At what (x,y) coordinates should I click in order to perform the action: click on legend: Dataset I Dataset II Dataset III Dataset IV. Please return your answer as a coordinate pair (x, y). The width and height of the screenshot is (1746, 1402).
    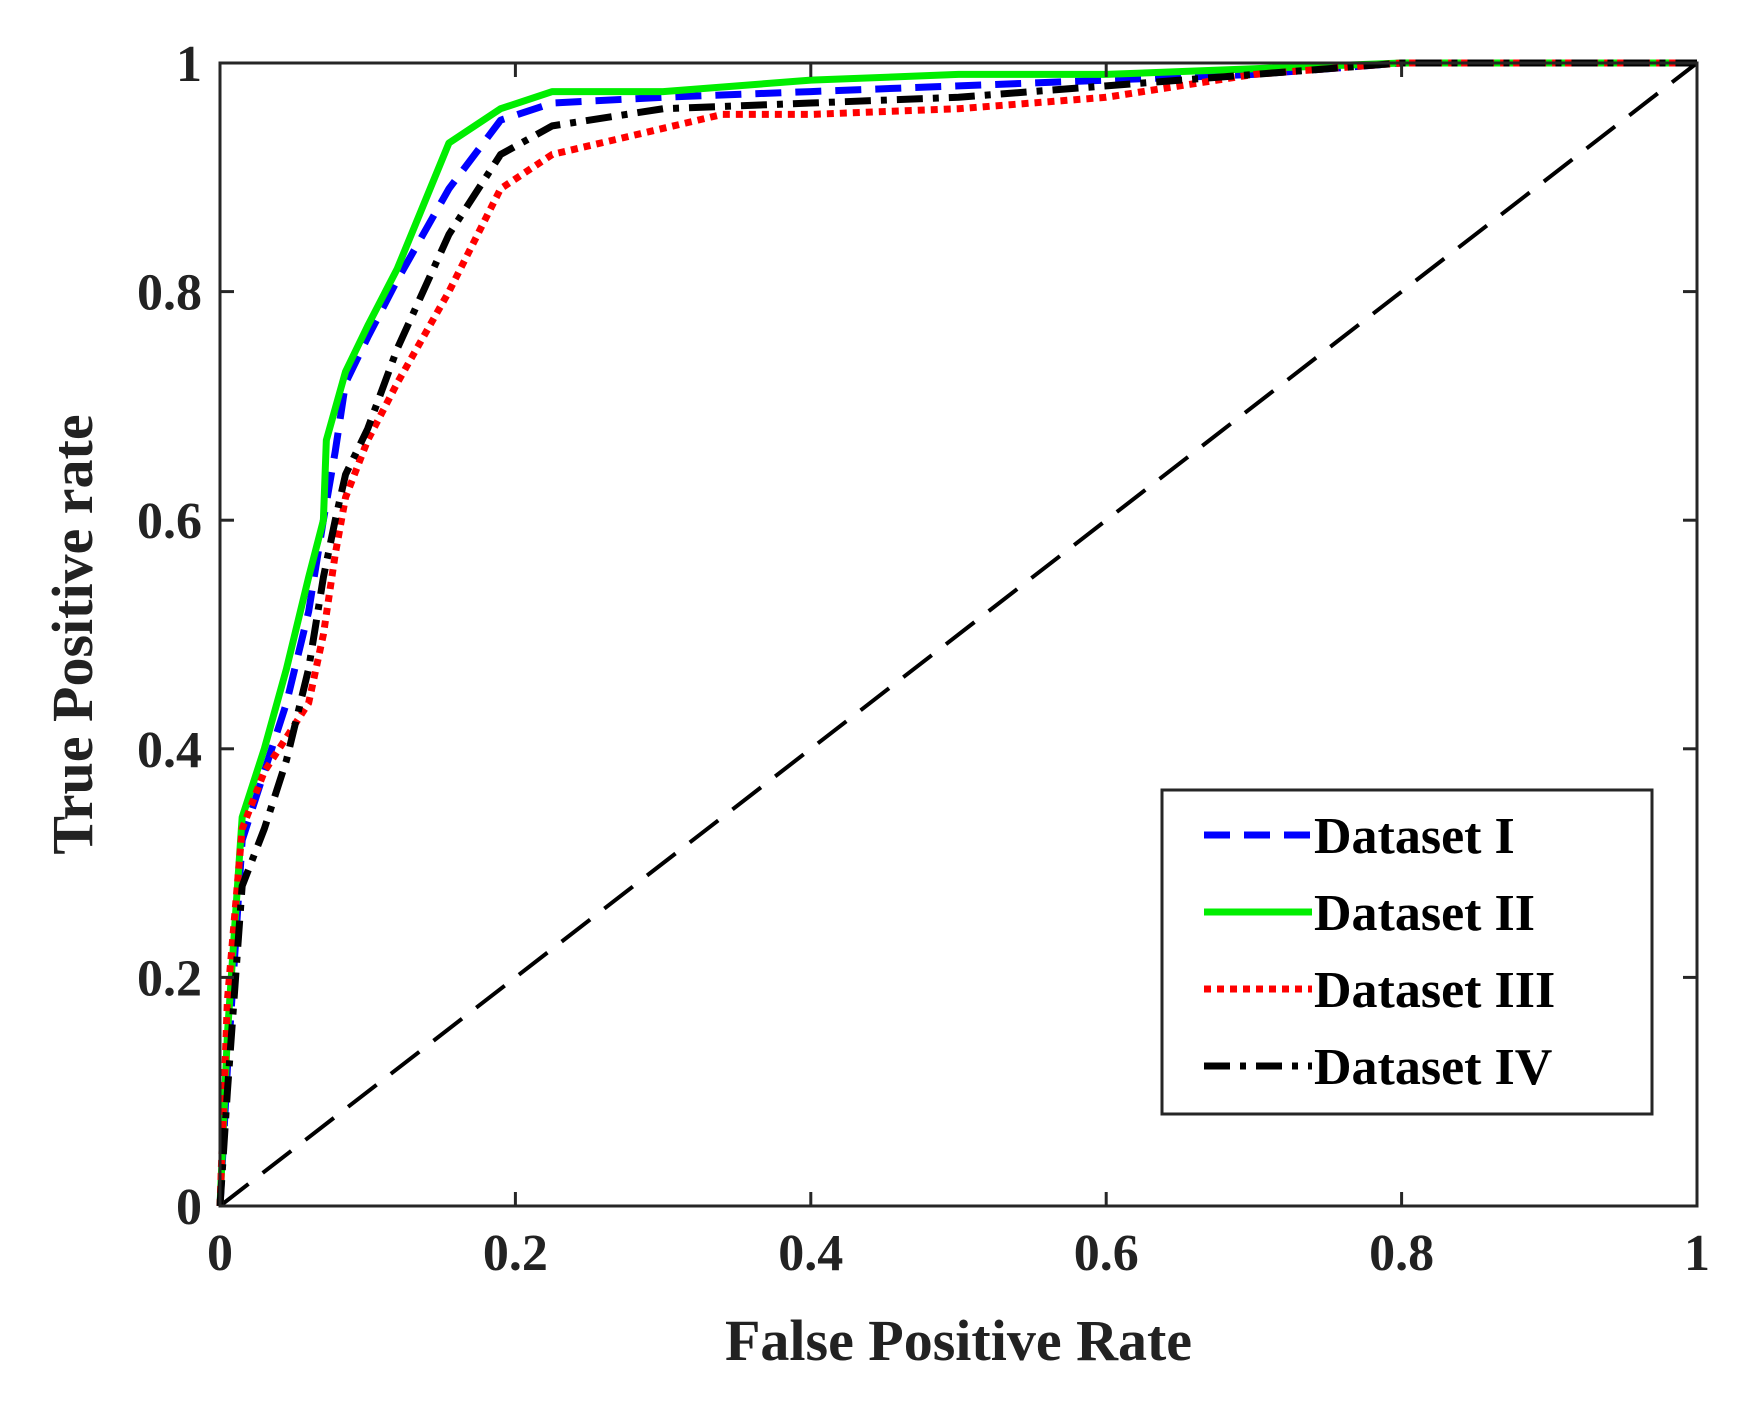
    Looking at the image, I should click on (1407, 952).